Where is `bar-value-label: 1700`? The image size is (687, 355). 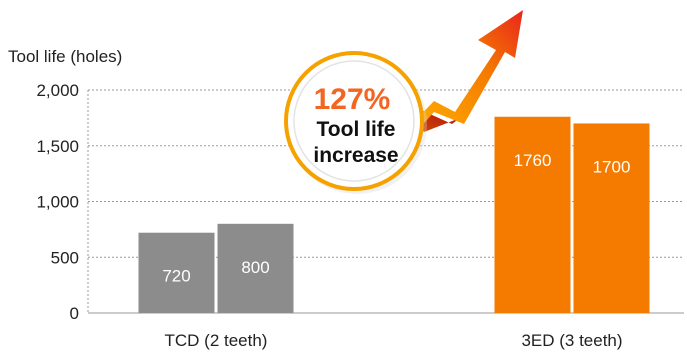
bar-value-label: 1700 is located at coordinates (612, 166).